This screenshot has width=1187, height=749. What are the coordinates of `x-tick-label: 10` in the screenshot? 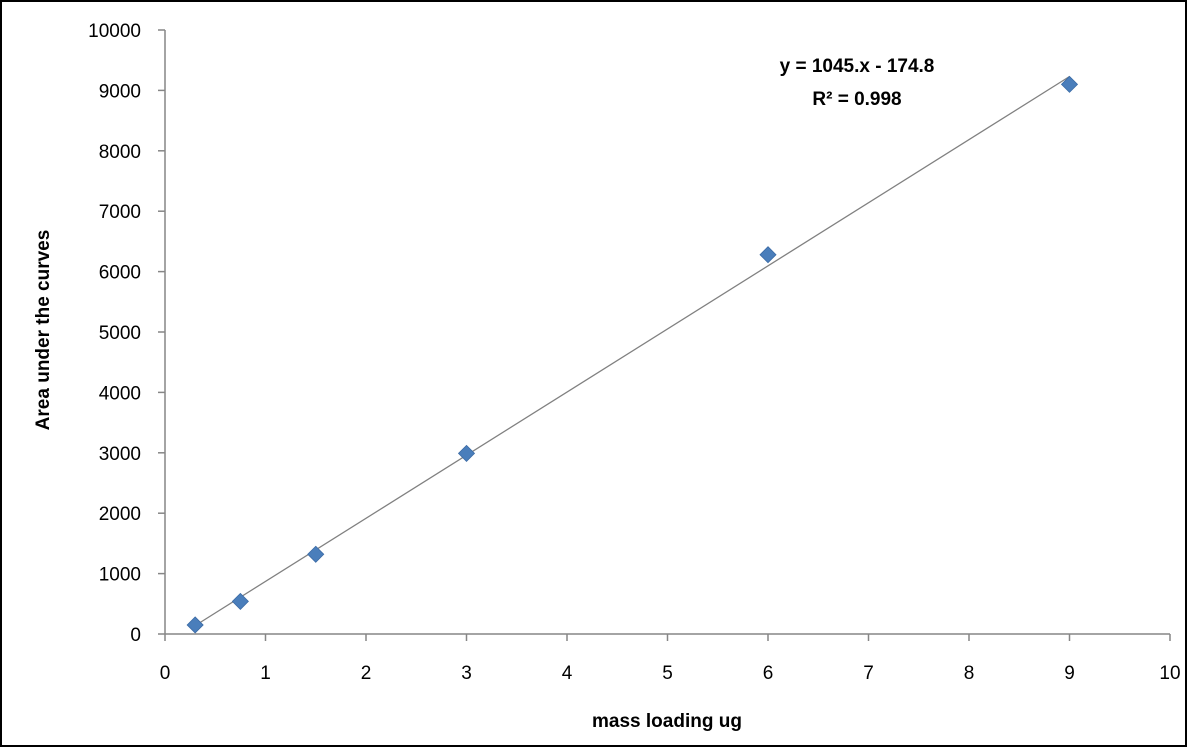 It's located at (1169, 673).